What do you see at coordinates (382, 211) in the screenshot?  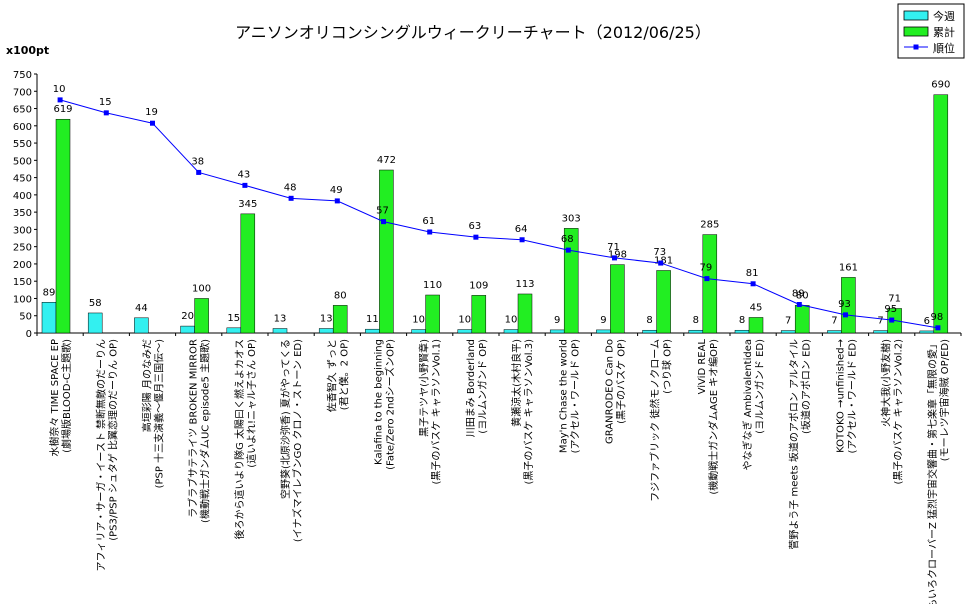 I see `rank-label: 57` at bounding box center [382, 211].